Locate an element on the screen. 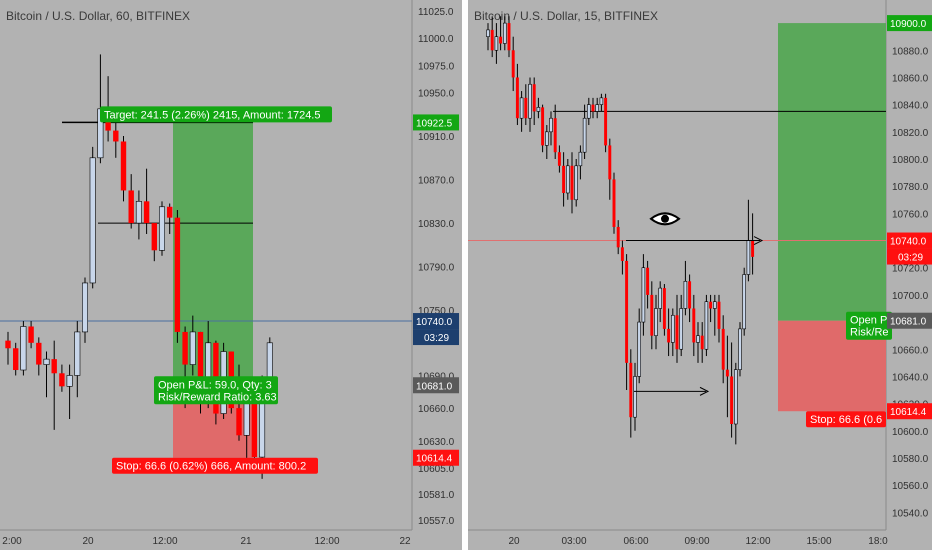 The height and width of the screenshot is (550, 932). price-tick-label: 10640.0 is located at coordinates (910, 377).